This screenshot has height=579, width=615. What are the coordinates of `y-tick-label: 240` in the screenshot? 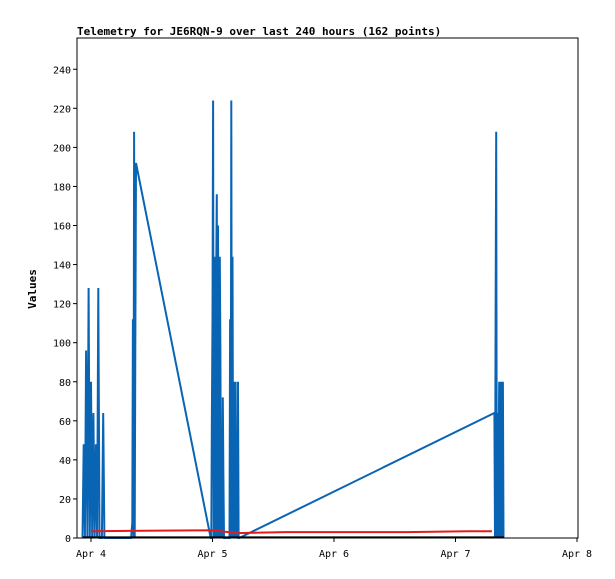 It's located at (62, 70).